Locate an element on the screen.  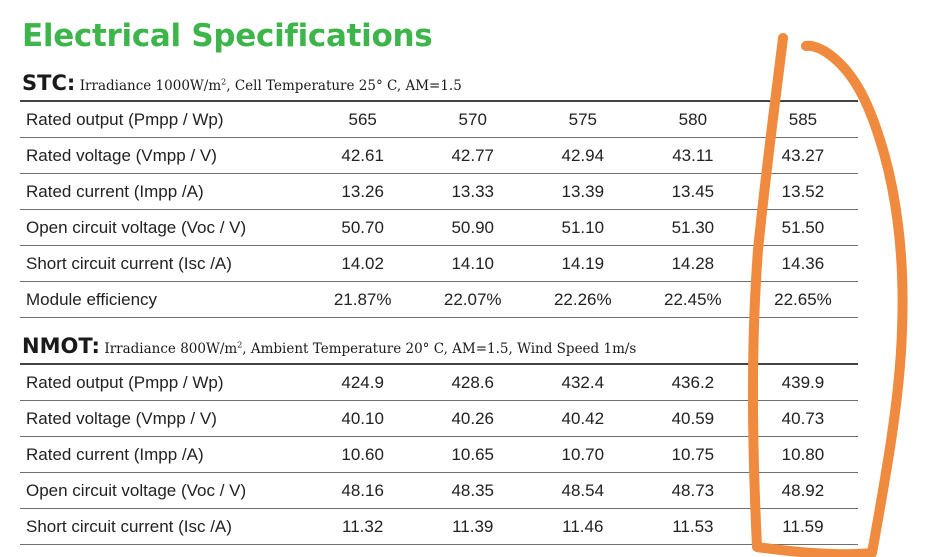
page-title: Electrical Specifications is located at coordinates (227, 36).